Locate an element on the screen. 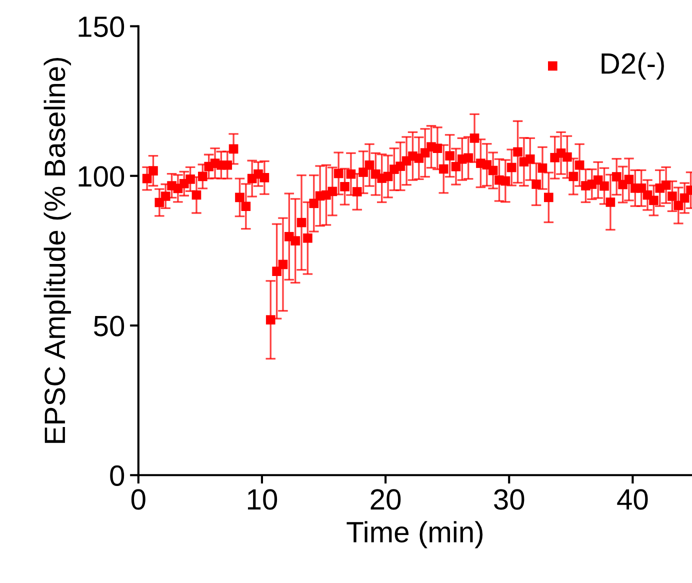 This screenshot has width=692, height=583. x-tick-label: 30 is located at coordinates (509, 499).